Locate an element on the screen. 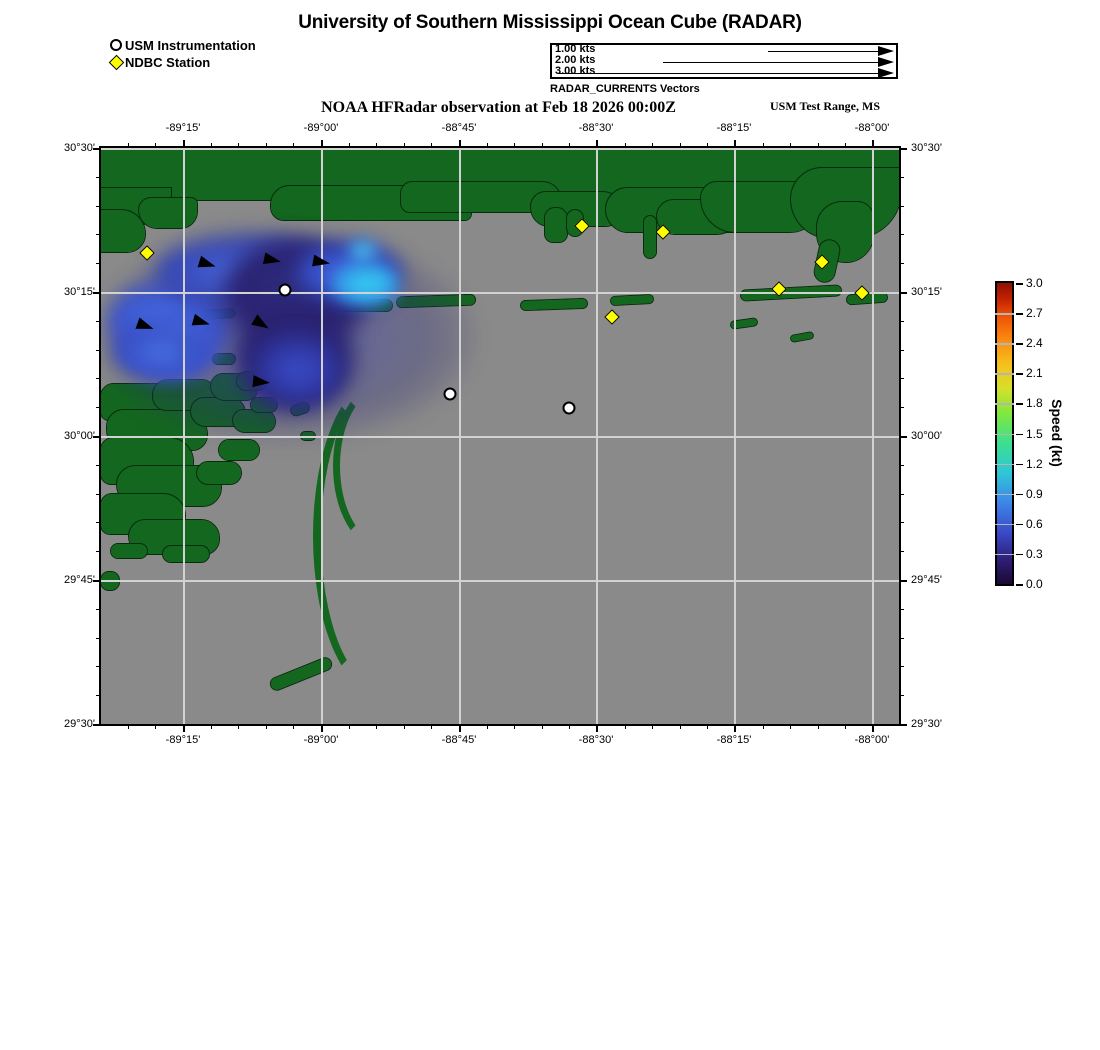  speed-blob-east-cyan is located at coordinates (364, 284).